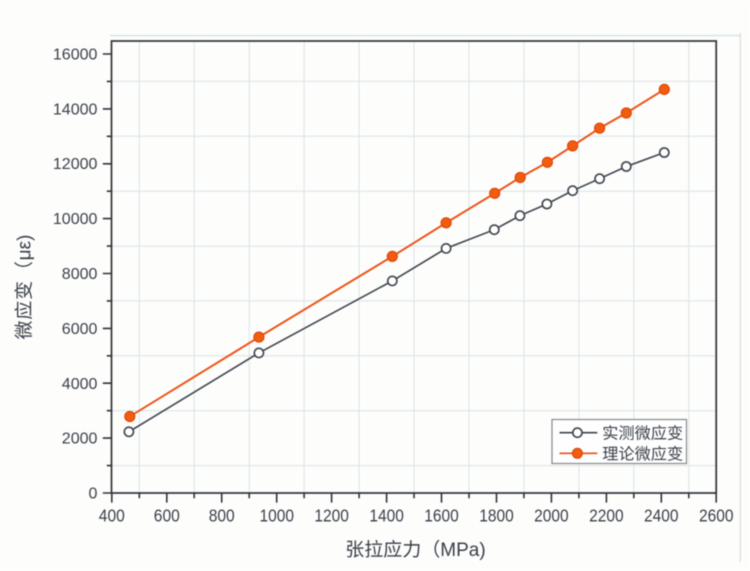 The image size is (750, 571). I want to click on svg-text: MPa), so click(462, 550).